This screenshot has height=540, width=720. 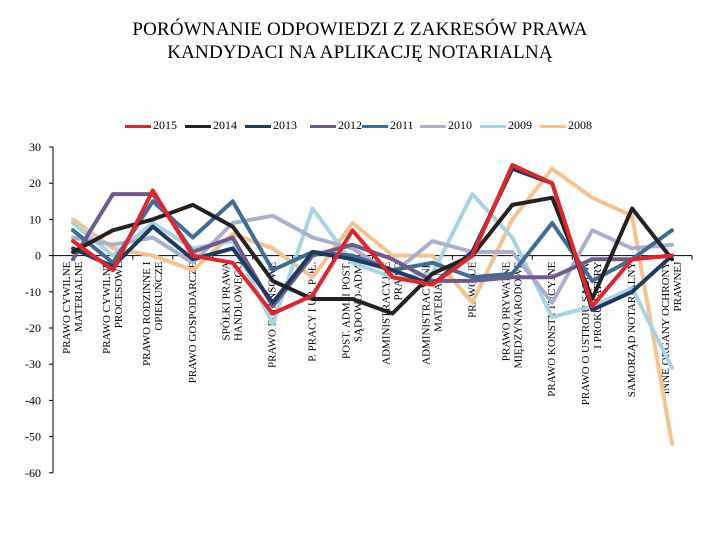 What do you see at coordinates (33, 473) in the screenshot?
I see `y-tick-label: -60` at bounding box center [33, 473].